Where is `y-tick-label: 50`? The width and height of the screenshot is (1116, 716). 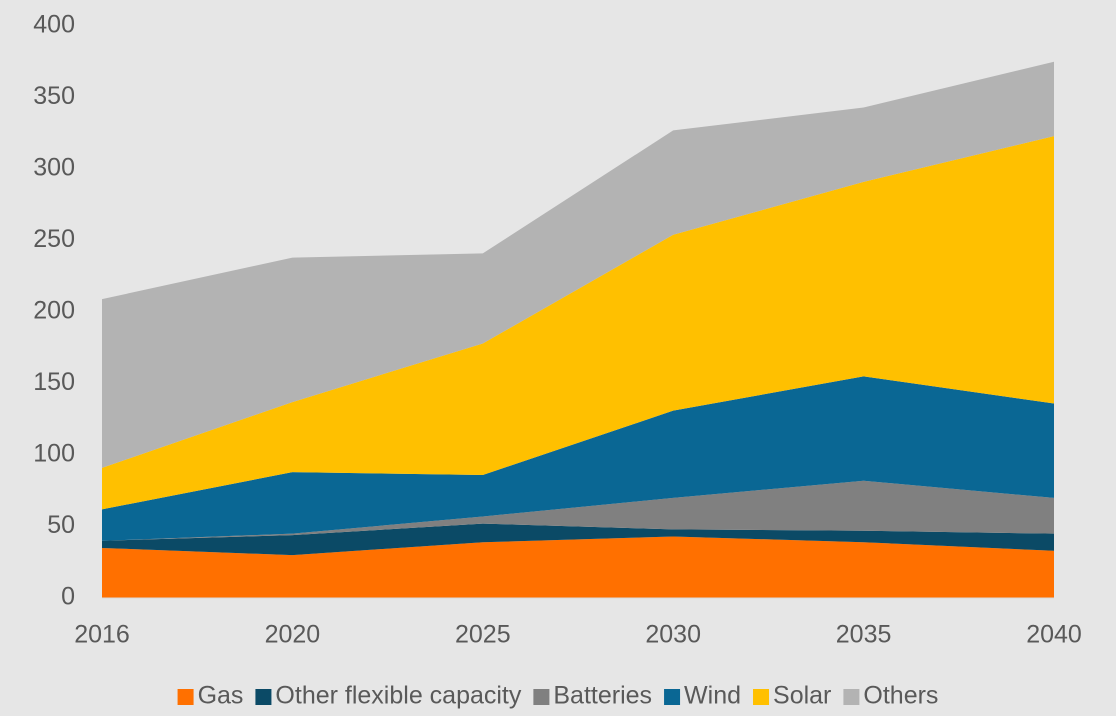 y-tick-label: 50 is located at coordinates (61, 525).